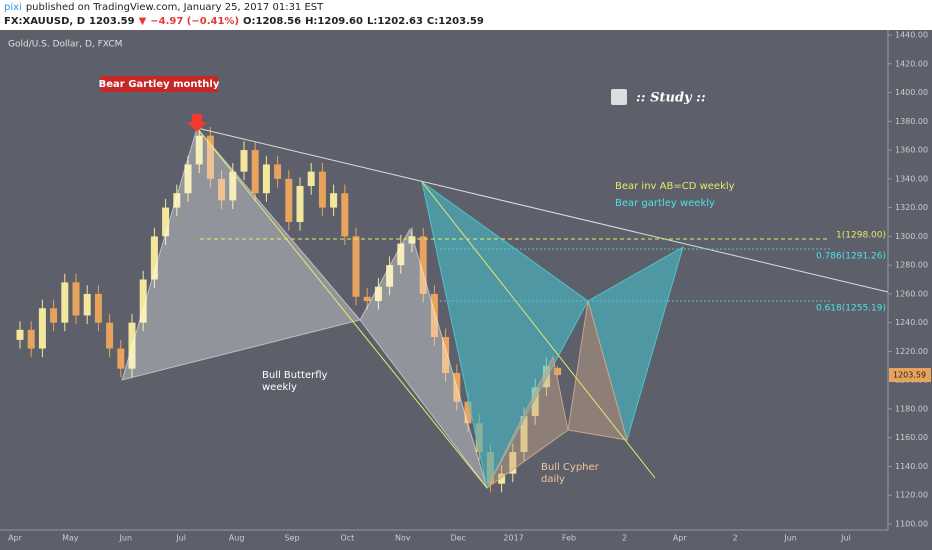 This screenshot has height=550, width=932. Describe the element at coordinates (735, 538) in the screenshot. I see `x-tick-label: 2` at that location.